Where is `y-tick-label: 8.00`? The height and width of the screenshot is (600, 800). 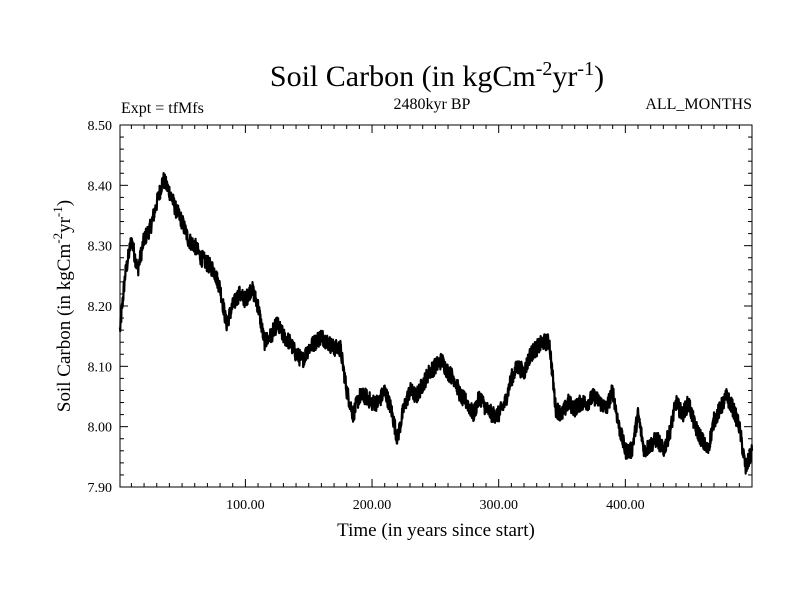 y-tick-label: 8.00 is located at coordinates (100, 428).